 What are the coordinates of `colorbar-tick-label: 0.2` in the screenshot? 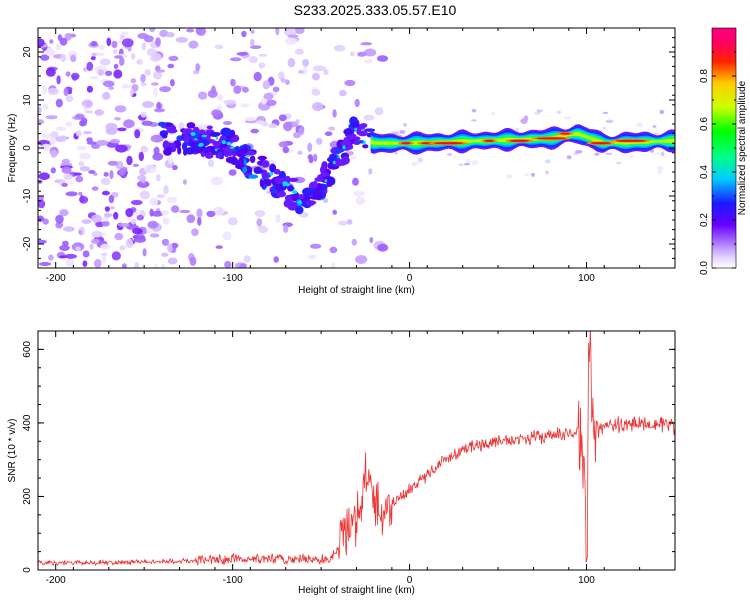 It's located at (704, 220).